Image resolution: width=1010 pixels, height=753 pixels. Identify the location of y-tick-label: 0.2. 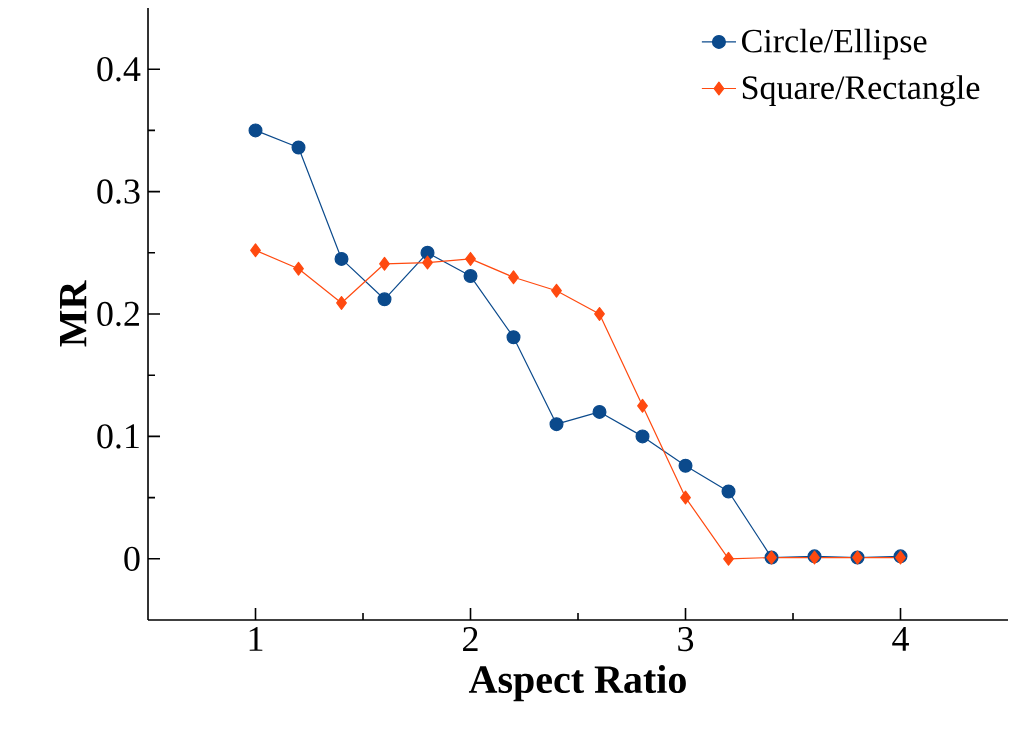
(118, 314).